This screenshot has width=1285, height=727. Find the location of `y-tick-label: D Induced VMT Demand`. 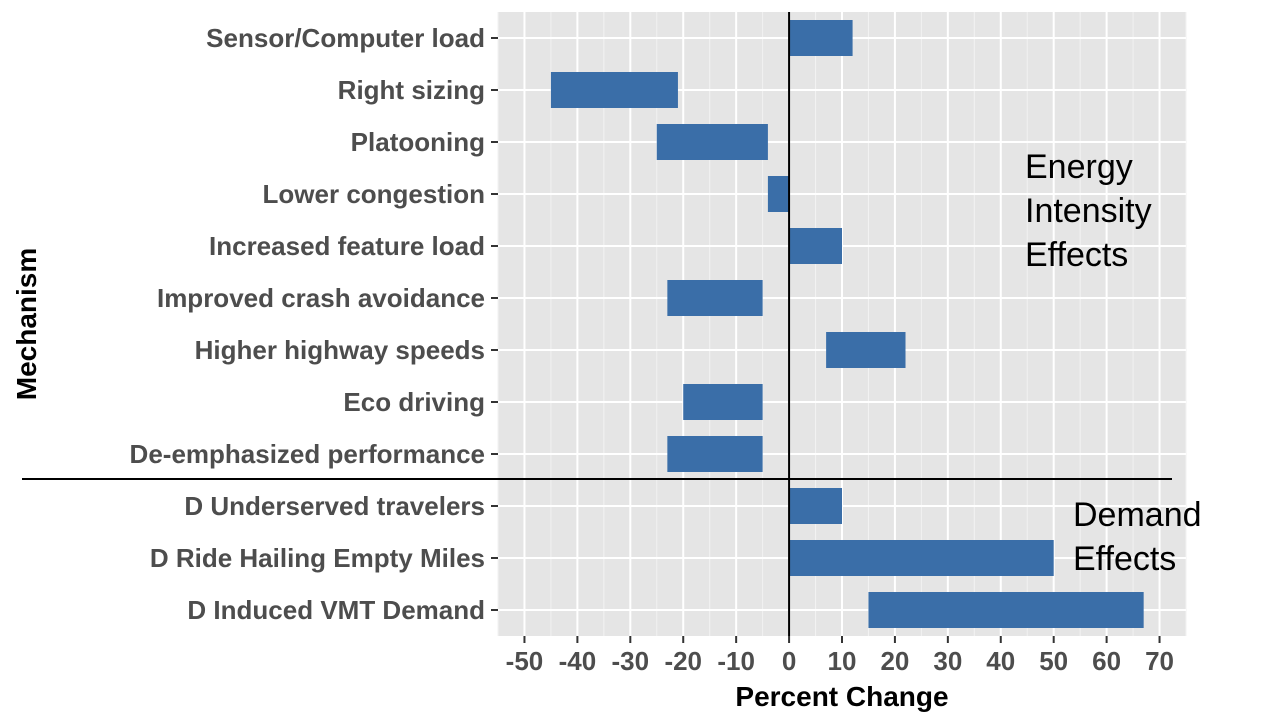

y-tick-label: D Induced VMT Demand is located at coordinates (336, 610).